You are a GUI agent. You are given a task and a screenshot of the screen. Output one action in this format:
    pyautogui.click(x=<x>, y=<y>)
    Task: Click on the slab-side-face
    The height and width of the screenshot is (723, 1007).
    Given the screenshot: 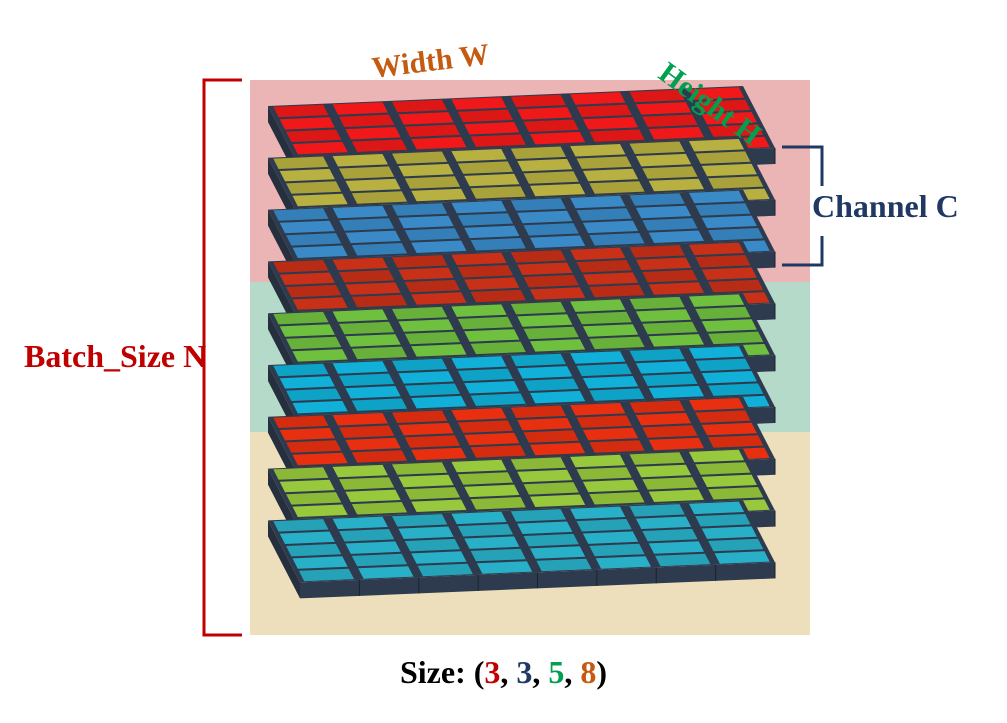 What is the action you would take?
    pyautogui.click(x=284, y=559)
    